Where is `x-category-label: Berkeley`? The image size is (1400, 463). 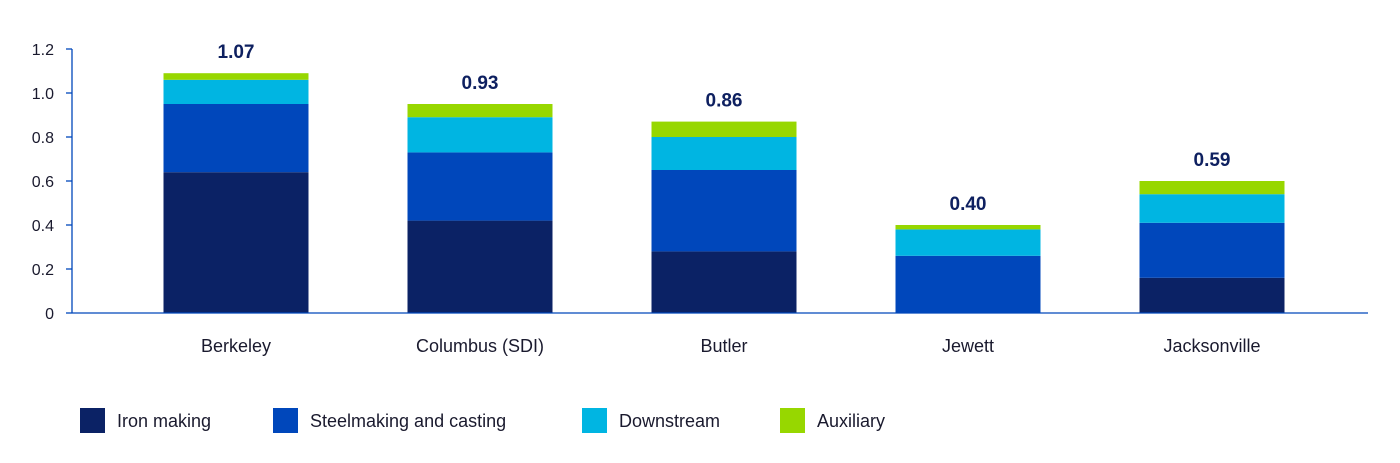 x-category-label: Berkeley is located at coordinates (236, 346).